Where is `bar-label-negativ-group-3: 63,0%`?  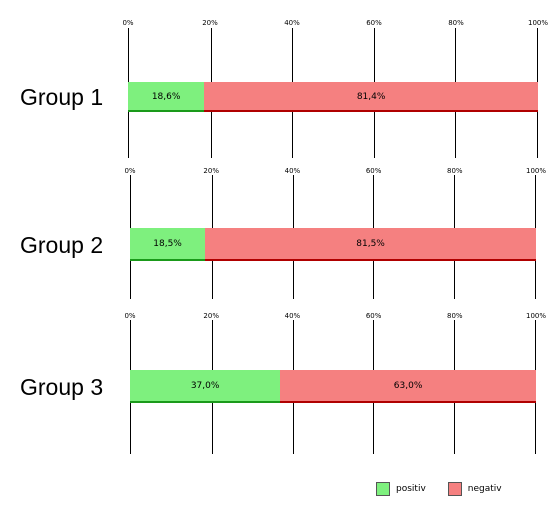 bar-label-negativ-group-3: 63,0% is located at coordinates (408, 386).